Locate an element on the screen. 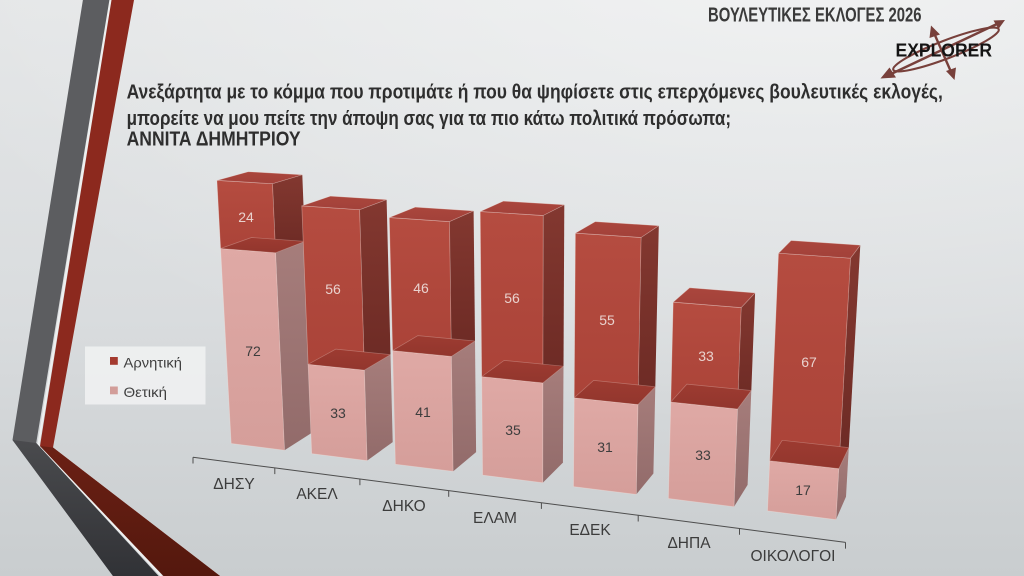 The height and width of the screenshot is (576, 1024). svg-text: ΔΗΣΥ is located at coordinates (233, 484).